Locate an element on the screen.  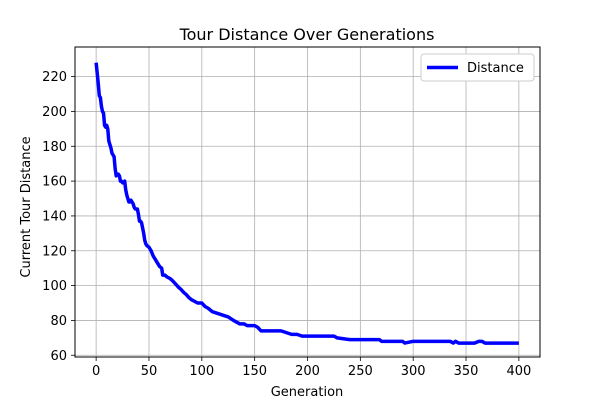
x-tick-label: 300 is located at coordinates (413, 371).